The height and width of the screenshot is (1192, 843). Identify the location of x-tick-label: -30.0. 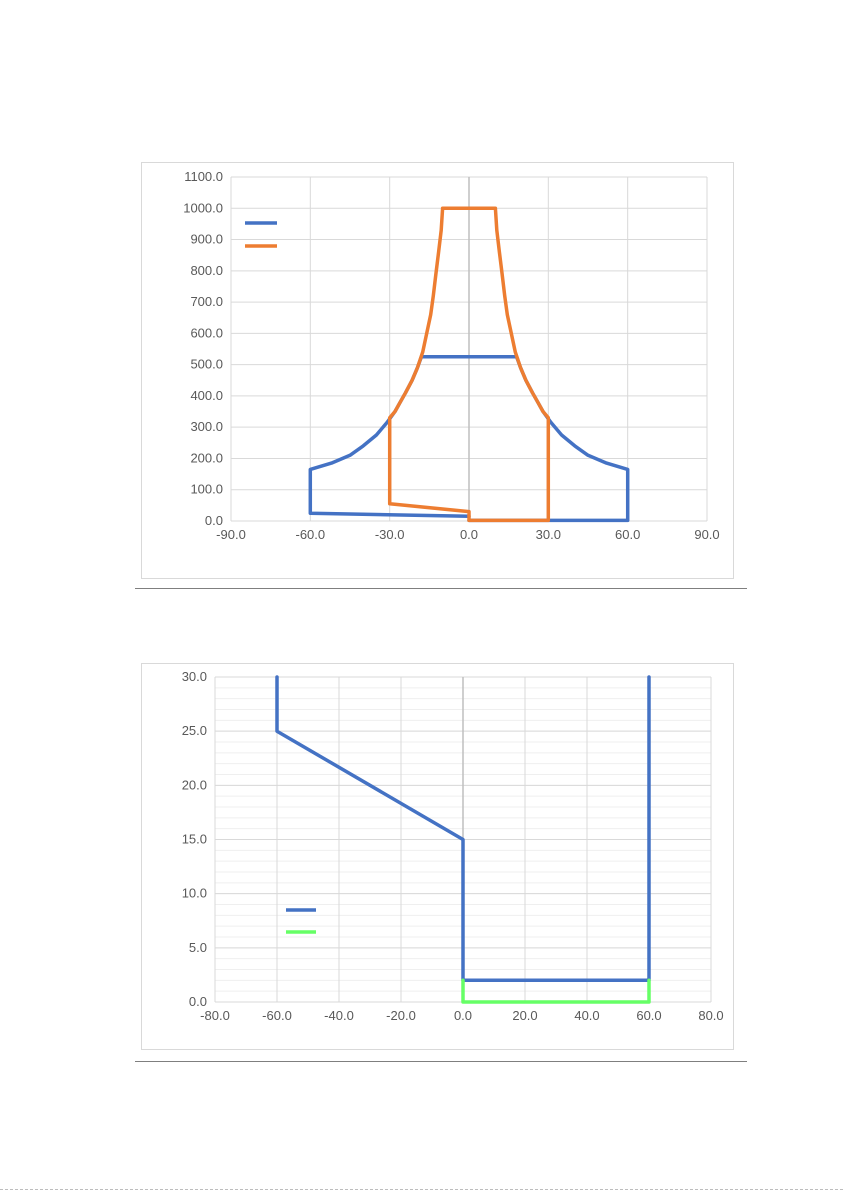
(390, 534).